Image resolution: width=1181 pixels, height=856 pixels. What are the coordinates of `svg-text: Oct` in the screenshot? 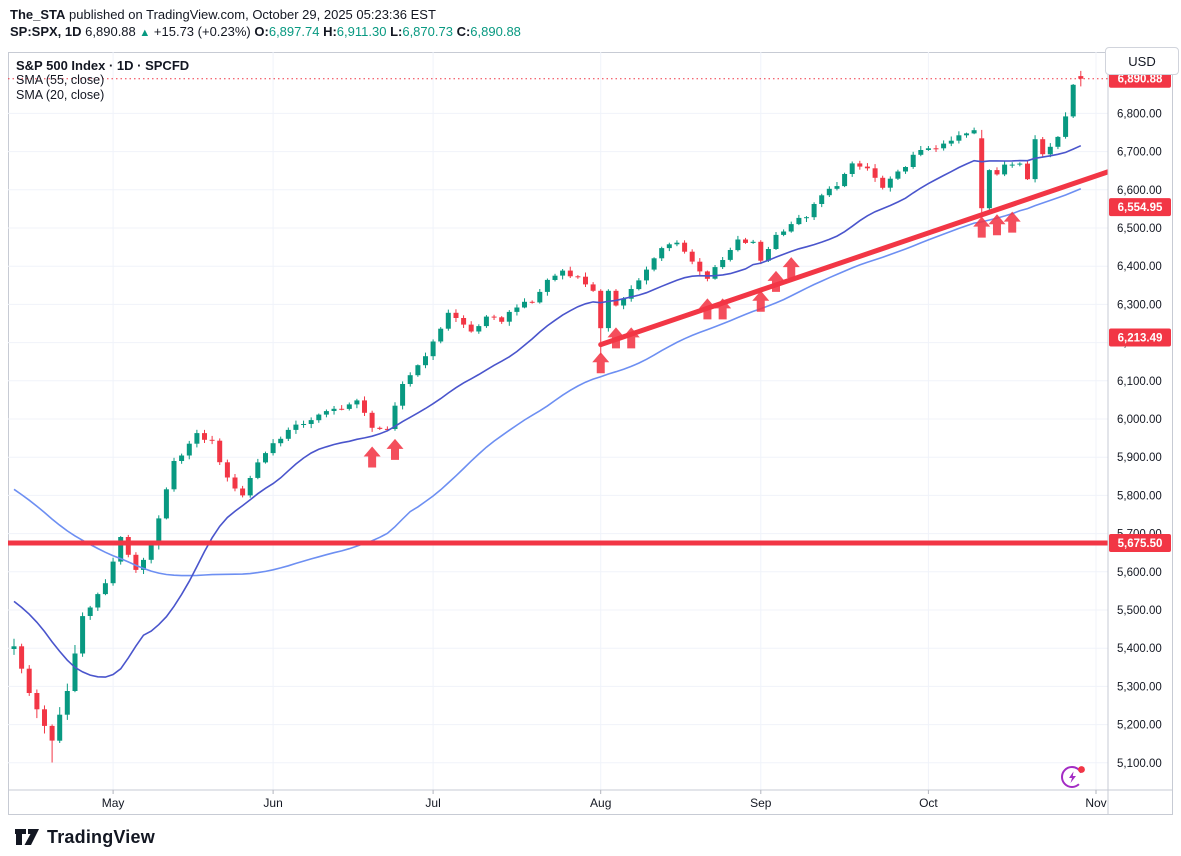 It's located at (928, 803).